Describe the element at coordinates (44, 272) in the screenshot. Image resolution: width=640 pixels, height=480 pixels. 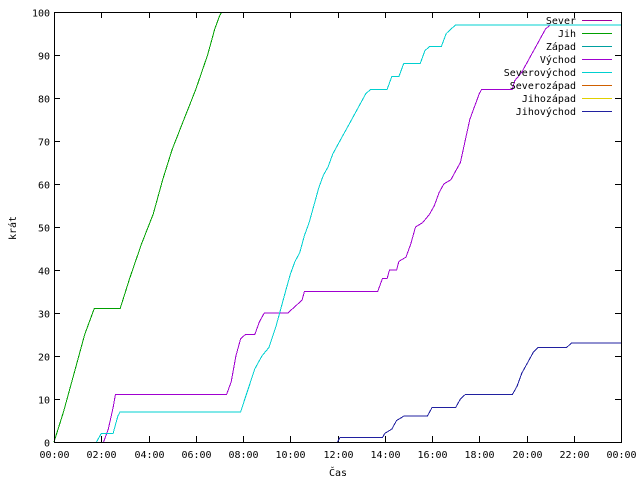
I see `y-tick-label: 40` at that location.